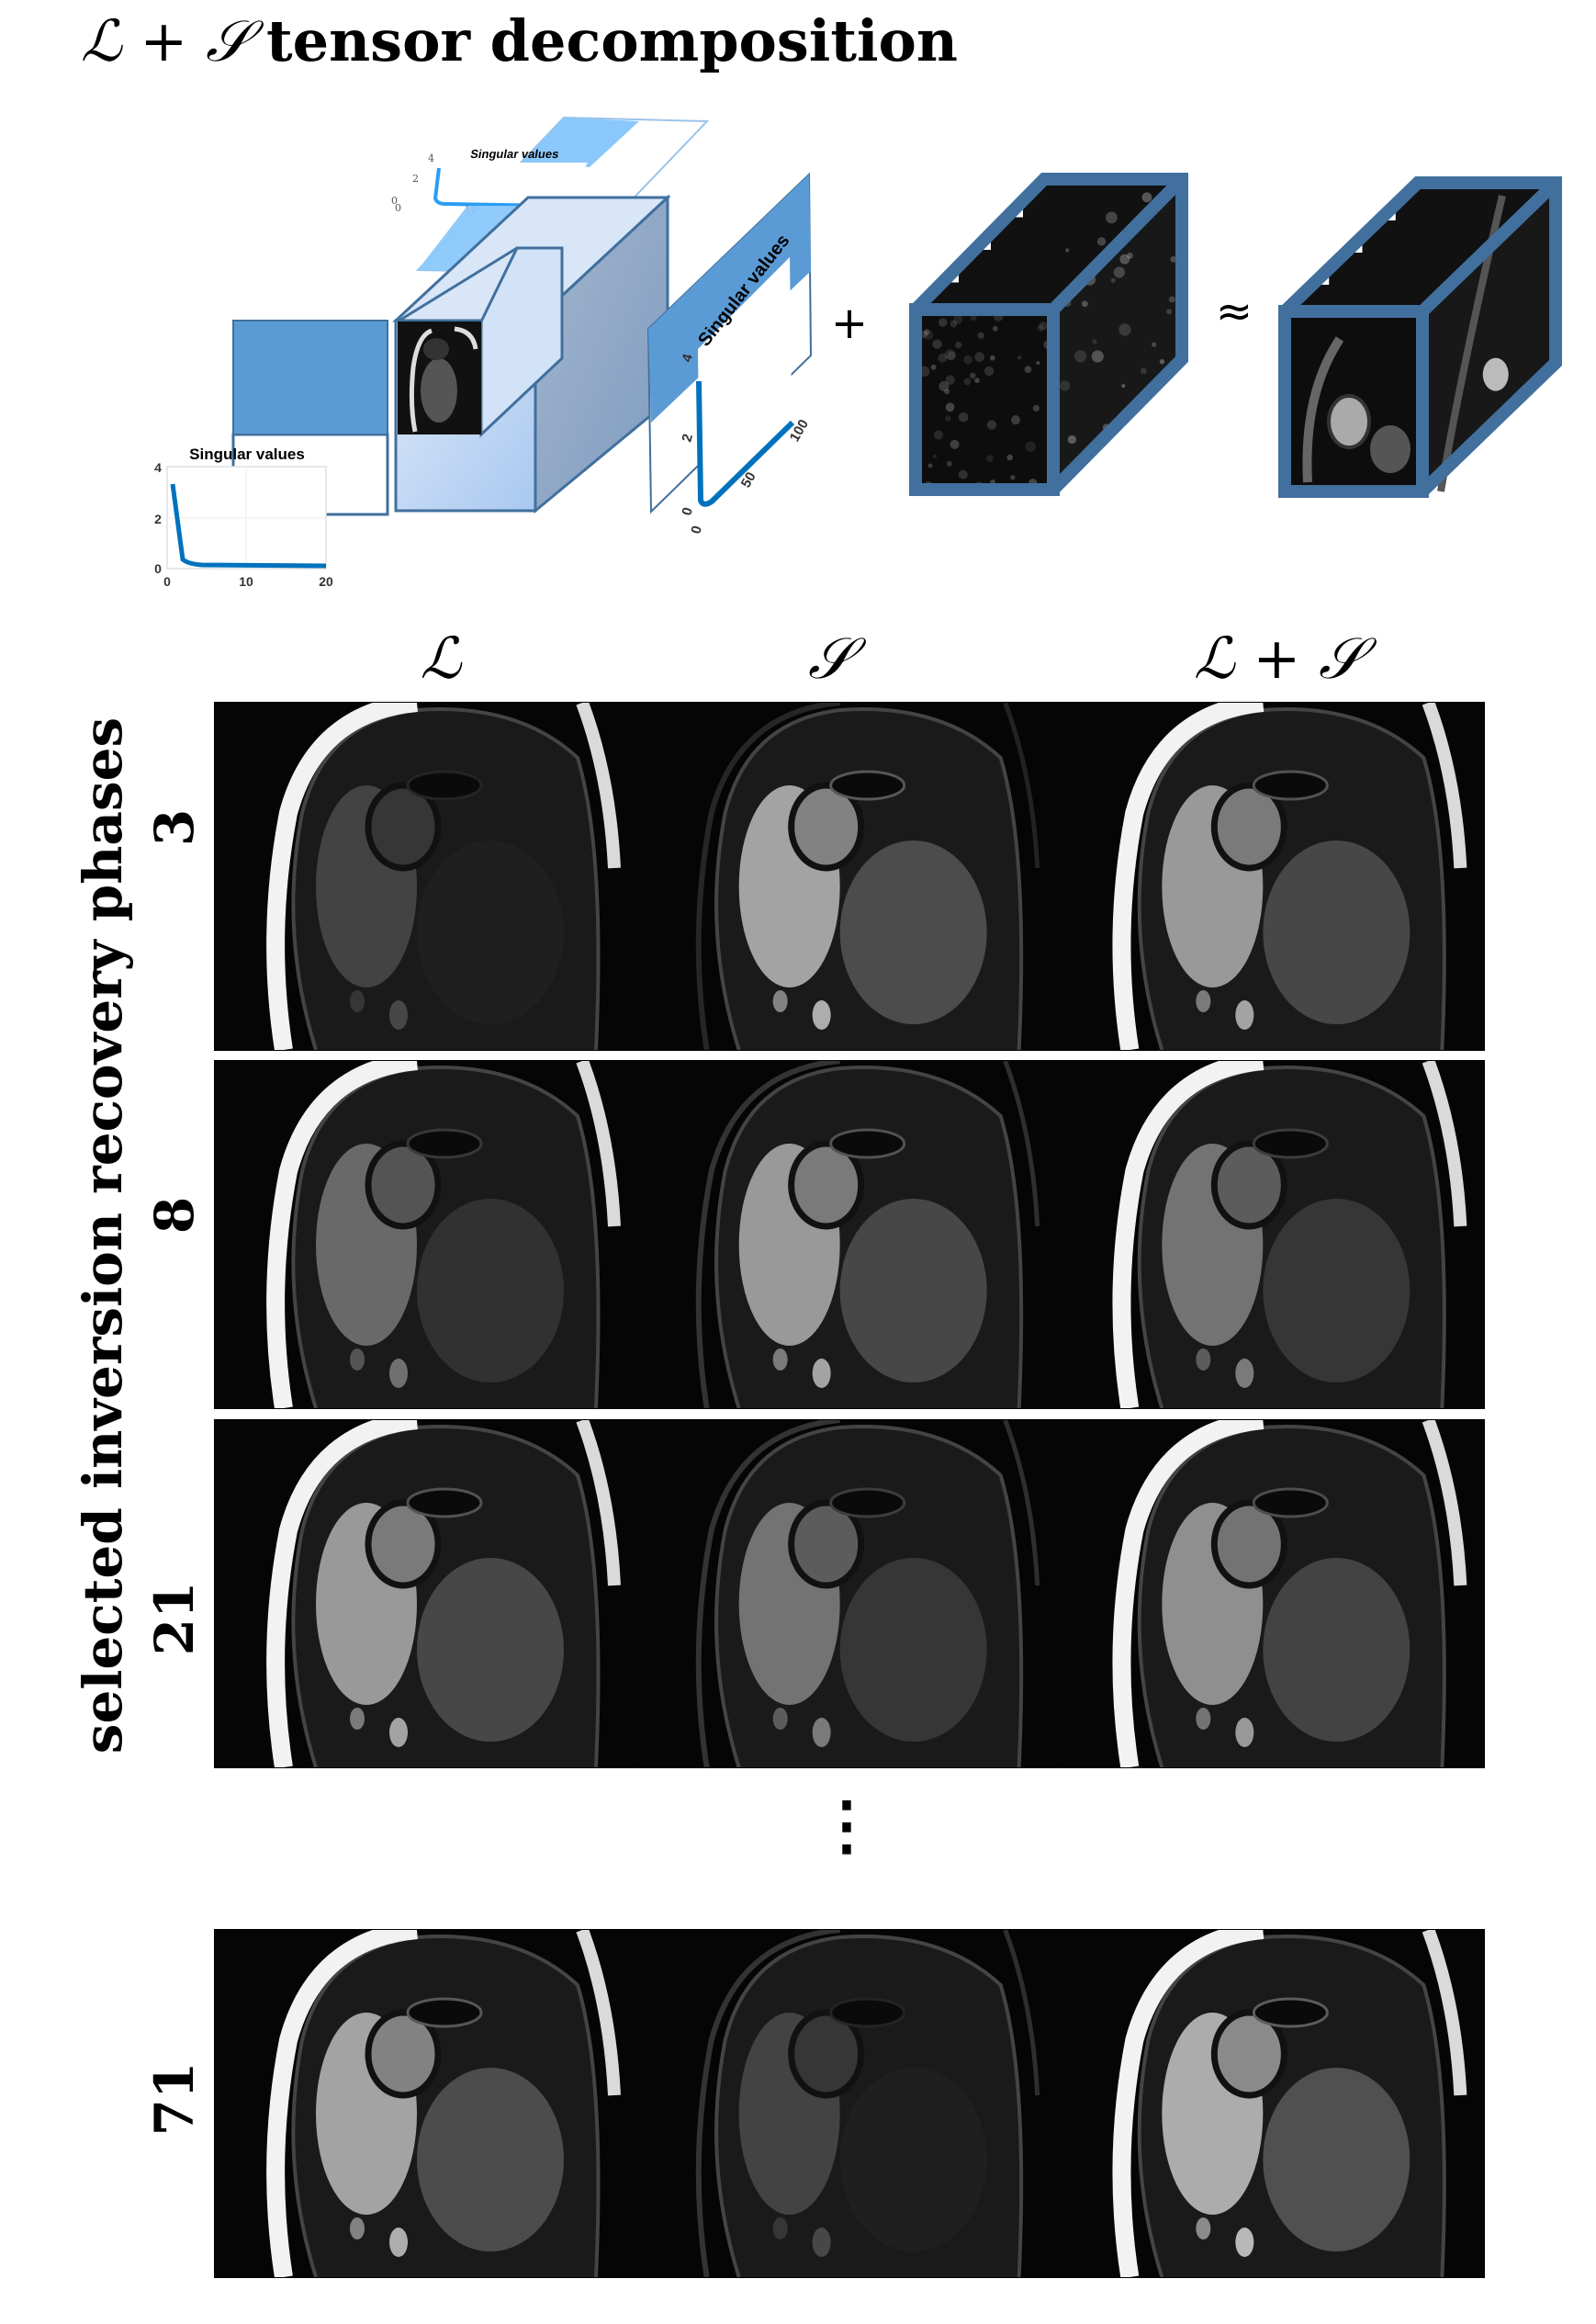  Describe the element at coordinates (326, 581) in the screenshot. I see `left-plot-xtick-20: 20` at that location.